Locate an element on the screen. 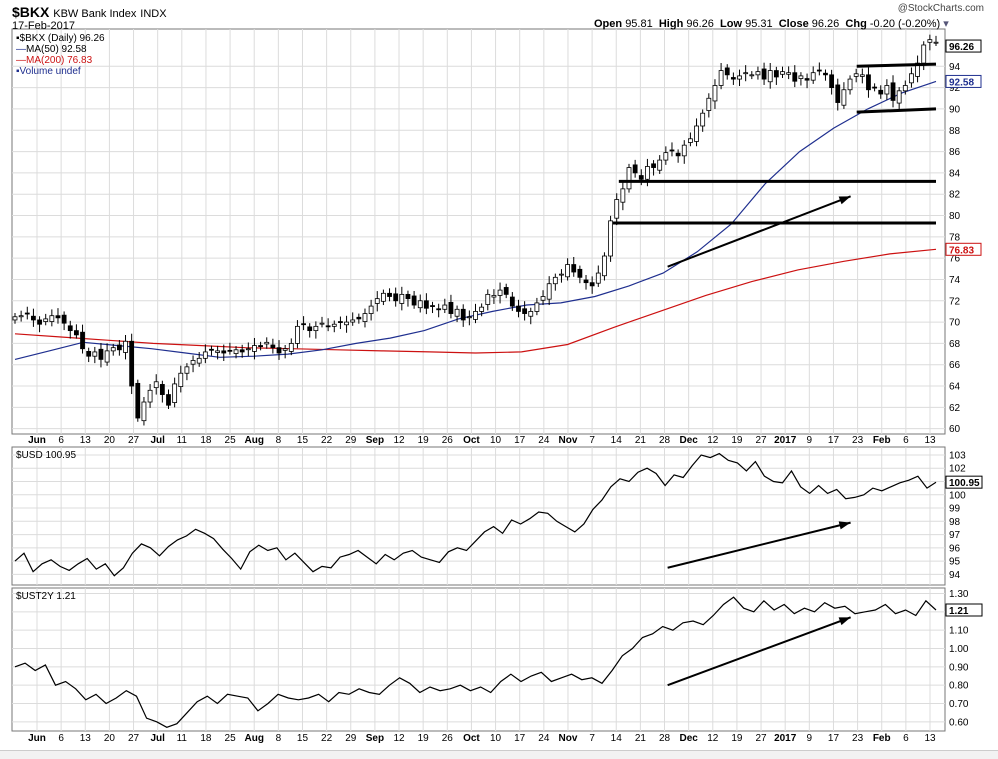  last-value-tag: 1.21 is located at coordinates (959, 611).